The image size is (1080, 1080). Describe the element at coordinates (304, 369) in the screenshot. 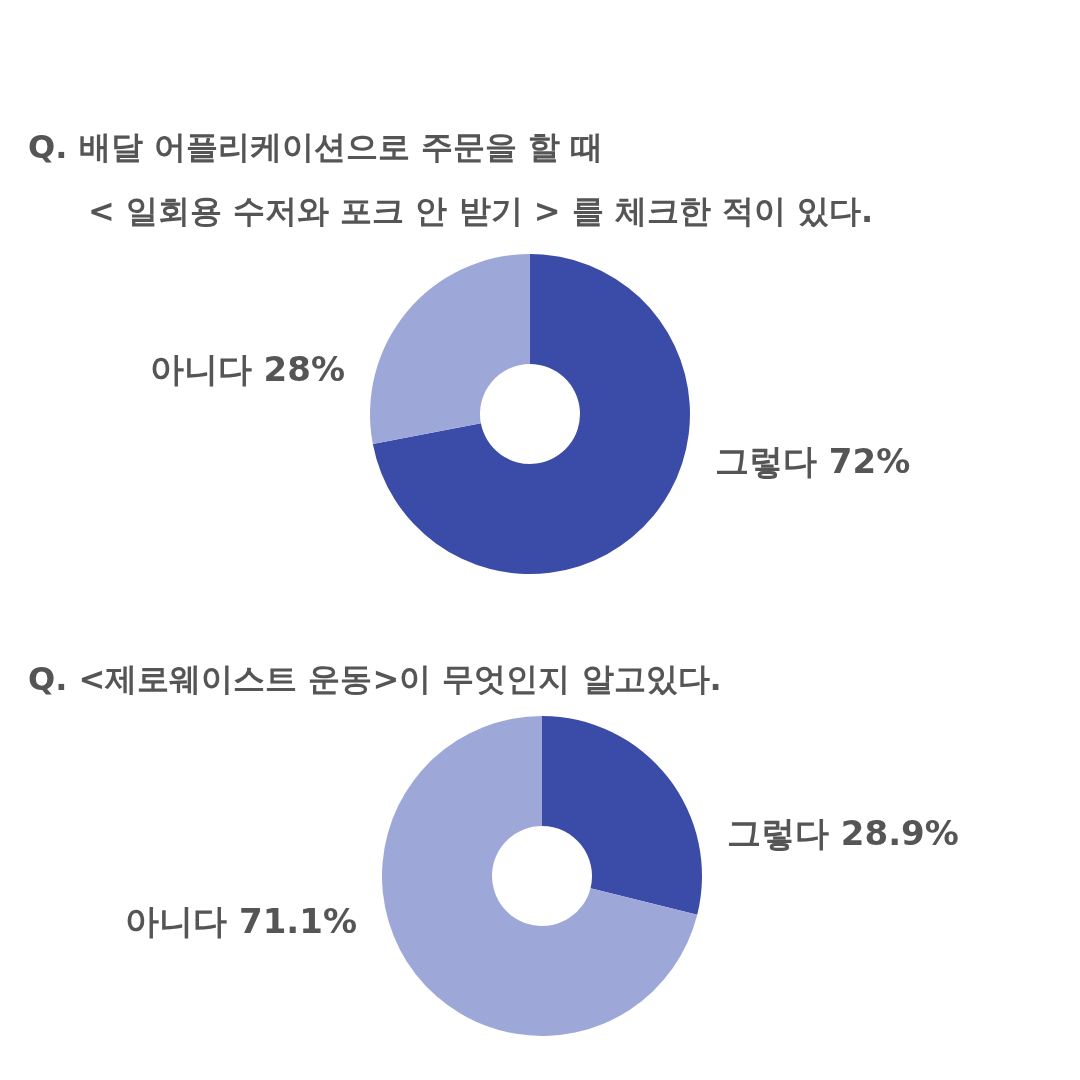

I see `data-label: 28%` at that location.